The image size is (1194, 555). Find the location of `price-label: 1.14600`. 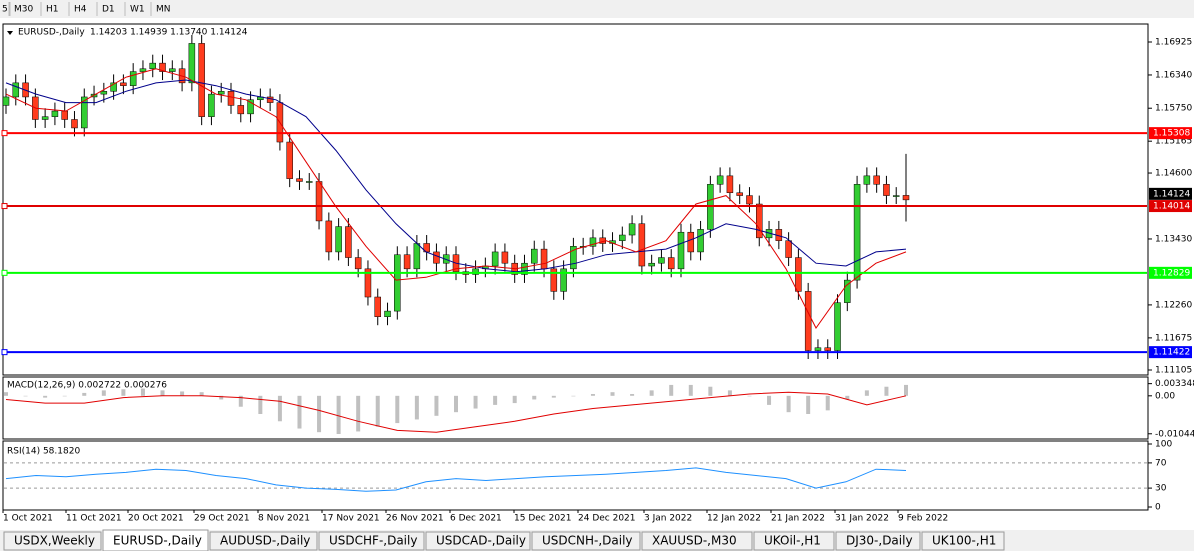

price-label: 1.14600 is located at coordinates (1173, 174).